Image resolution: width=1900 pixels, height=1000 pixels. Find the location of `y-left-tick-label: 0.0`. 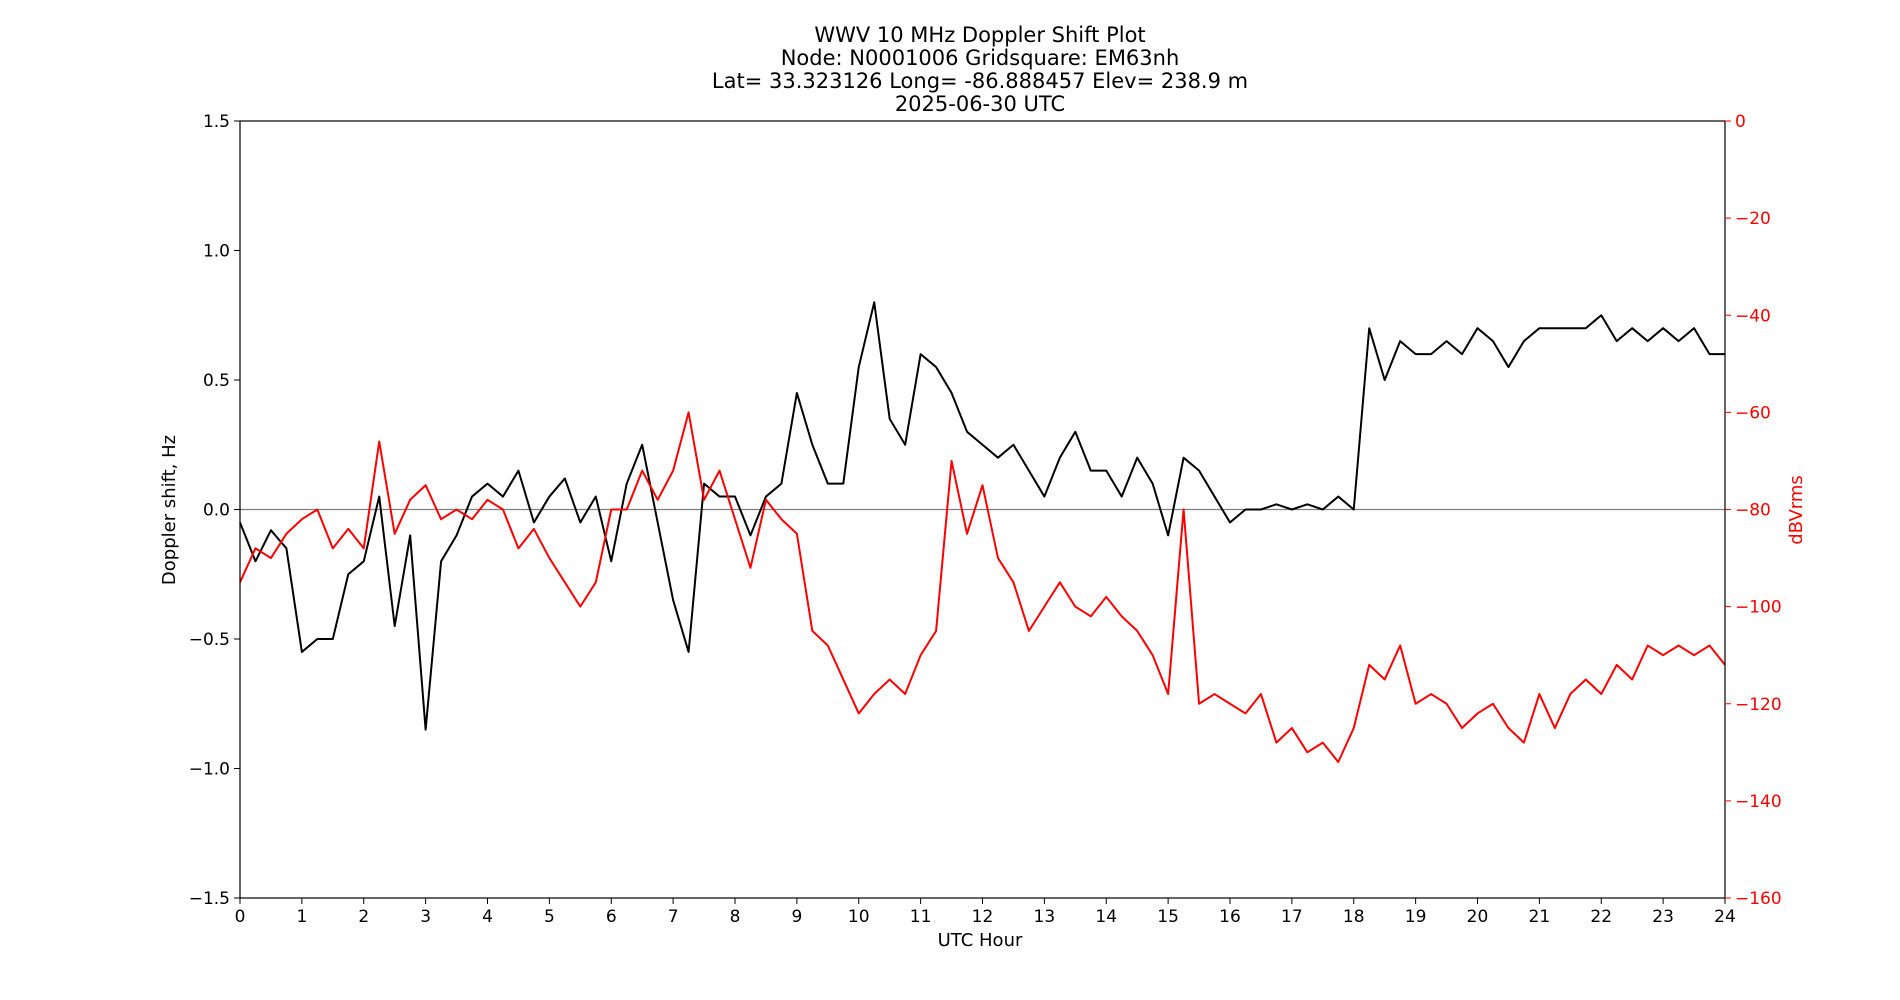

y-left-tick-label: 0.0 is located at coordinates (216, 511).